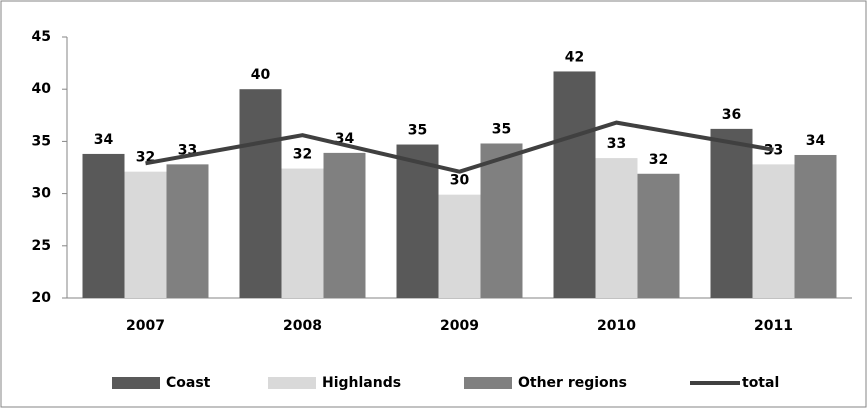 The image size is (868, 409). I want to click on x-tick-label: 2011, so click(773, 326).